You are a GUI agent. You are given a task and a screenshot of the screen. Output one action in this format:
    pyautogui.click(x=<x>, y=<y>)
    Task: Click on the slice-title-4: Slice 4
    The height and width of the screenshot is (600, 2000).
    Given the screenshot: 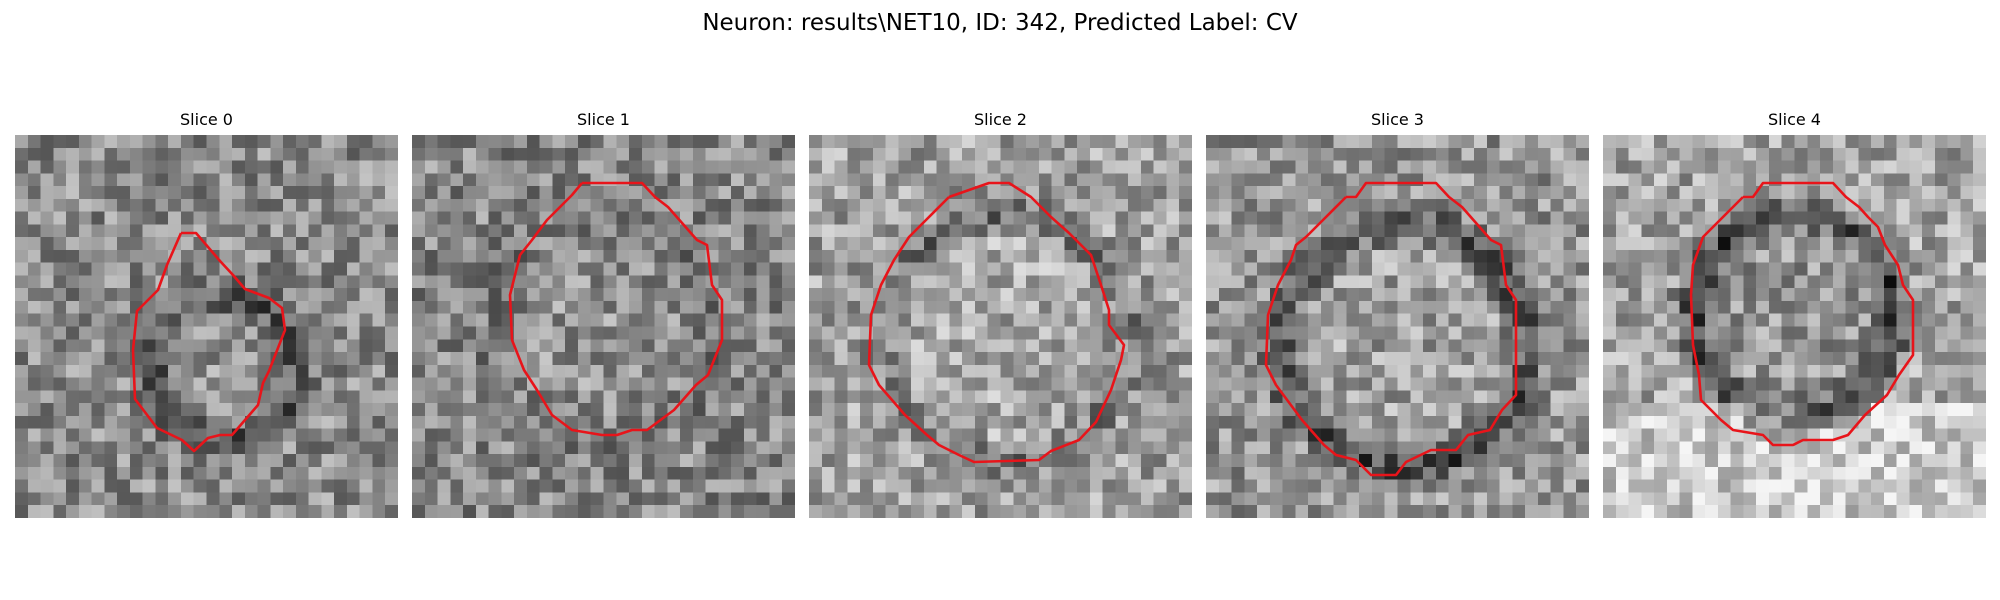 What is the action you would take?
    pyautogui.click(x=1794, y=119)
    